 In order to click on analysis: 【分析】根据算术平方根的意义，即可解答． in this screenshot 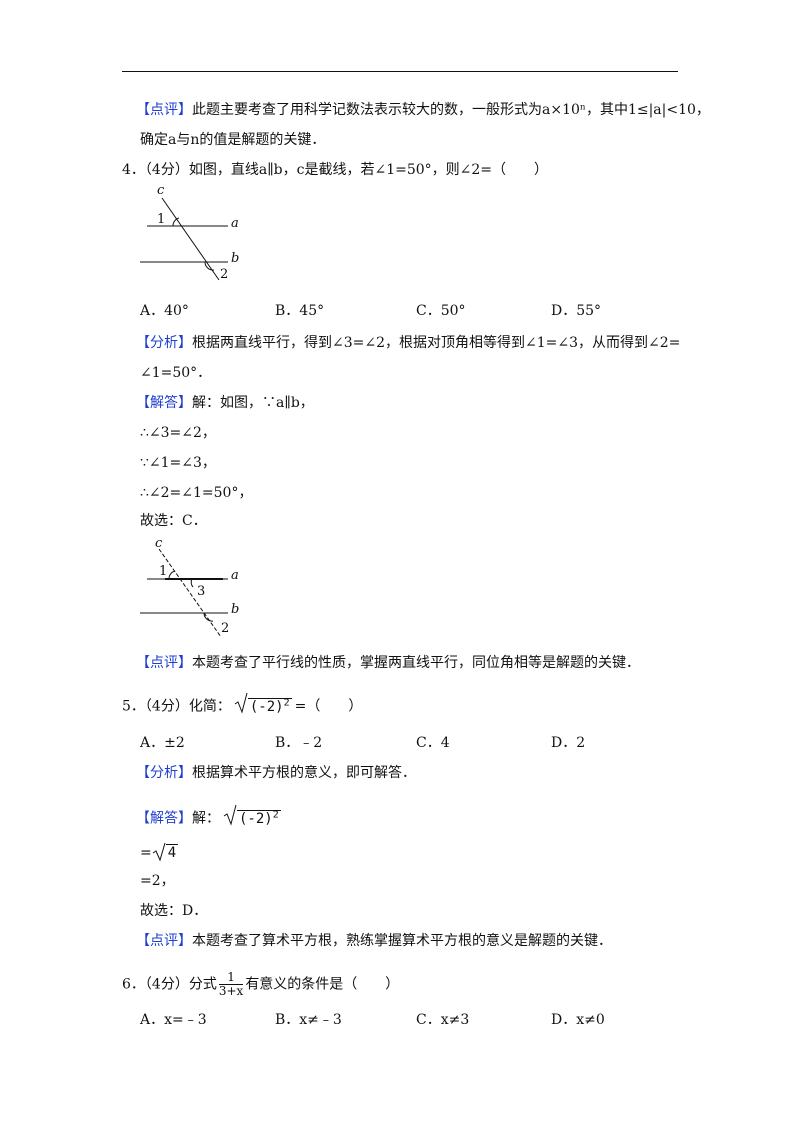, I will do `click(276, 773)`.